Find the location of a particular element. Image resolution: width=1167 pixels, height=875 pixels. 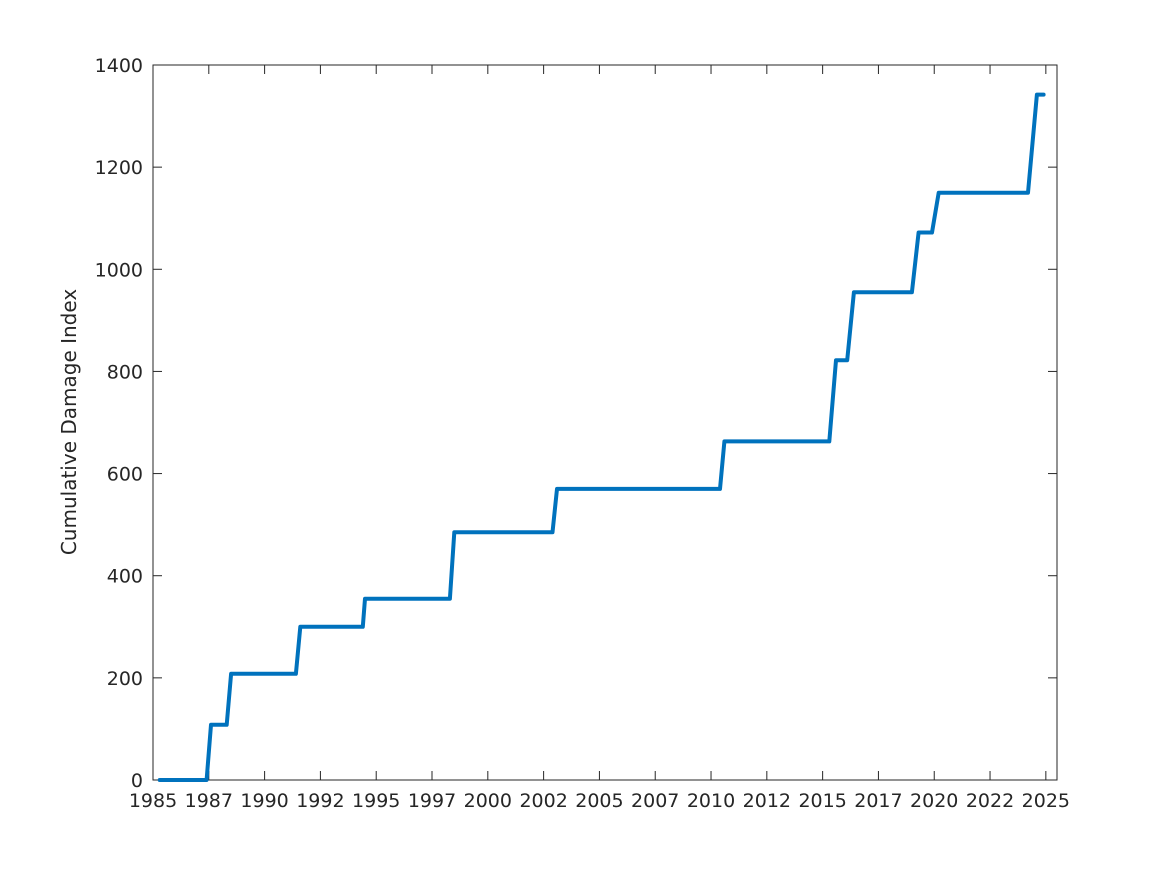

y-tick-label: 1200 is located at coordinates (119, 168).